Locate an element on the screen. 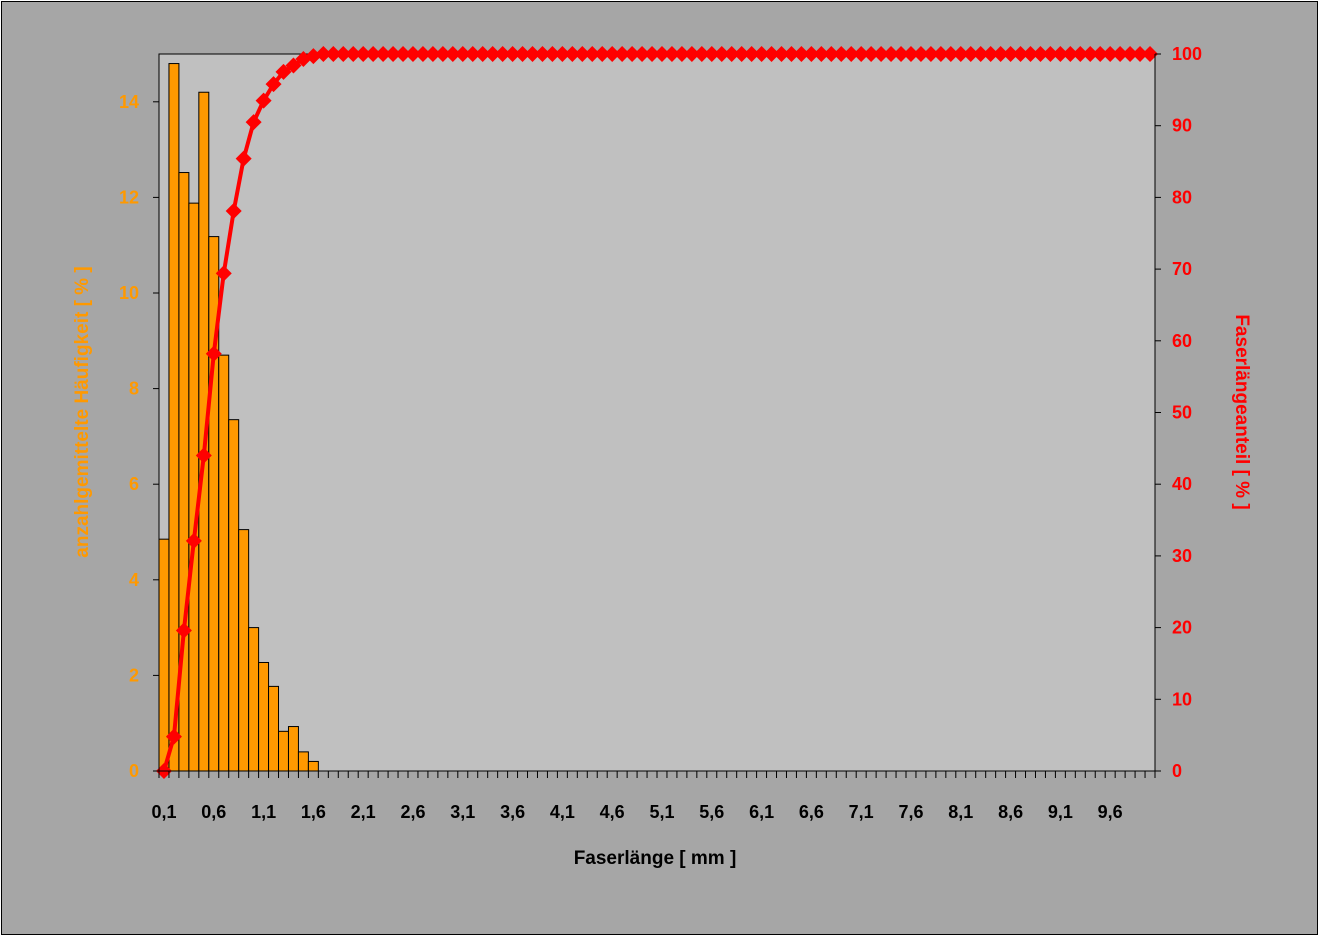 The width and height of the screenshot is (1319, 936). x-tick-label: 9,1 is located at coordinates (1060, 812).